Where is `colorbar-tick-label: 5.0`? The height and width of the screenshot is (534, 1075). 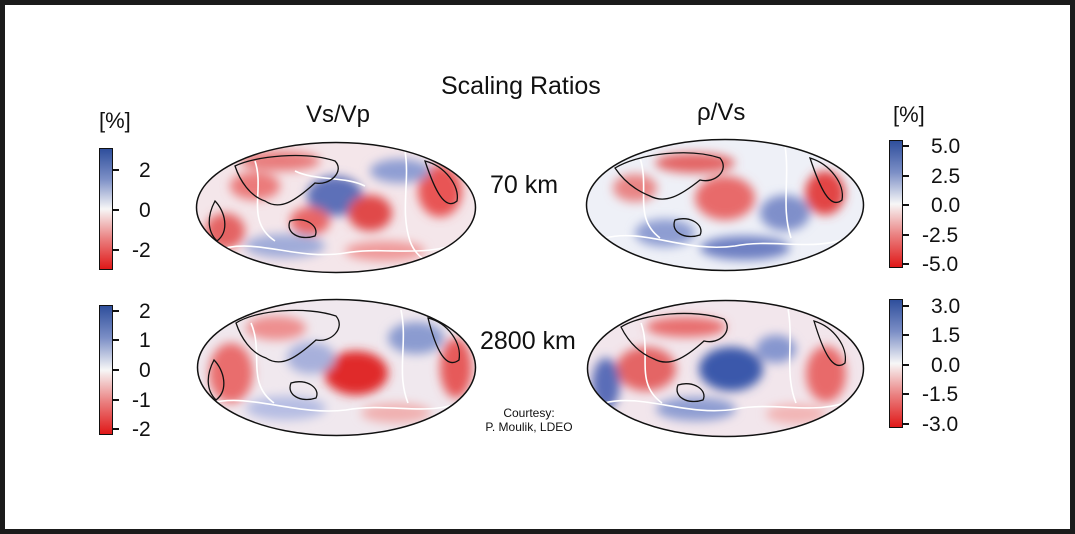 colorbar-tick-label: 5.0 is located at coordinates (946, 146).